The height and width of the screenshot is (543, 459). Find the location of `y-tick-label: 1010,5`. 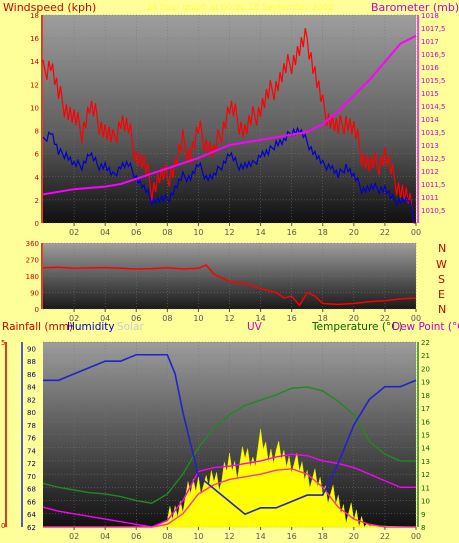

y-tick-label: 1010,5 is located at coordinates (433, 211).